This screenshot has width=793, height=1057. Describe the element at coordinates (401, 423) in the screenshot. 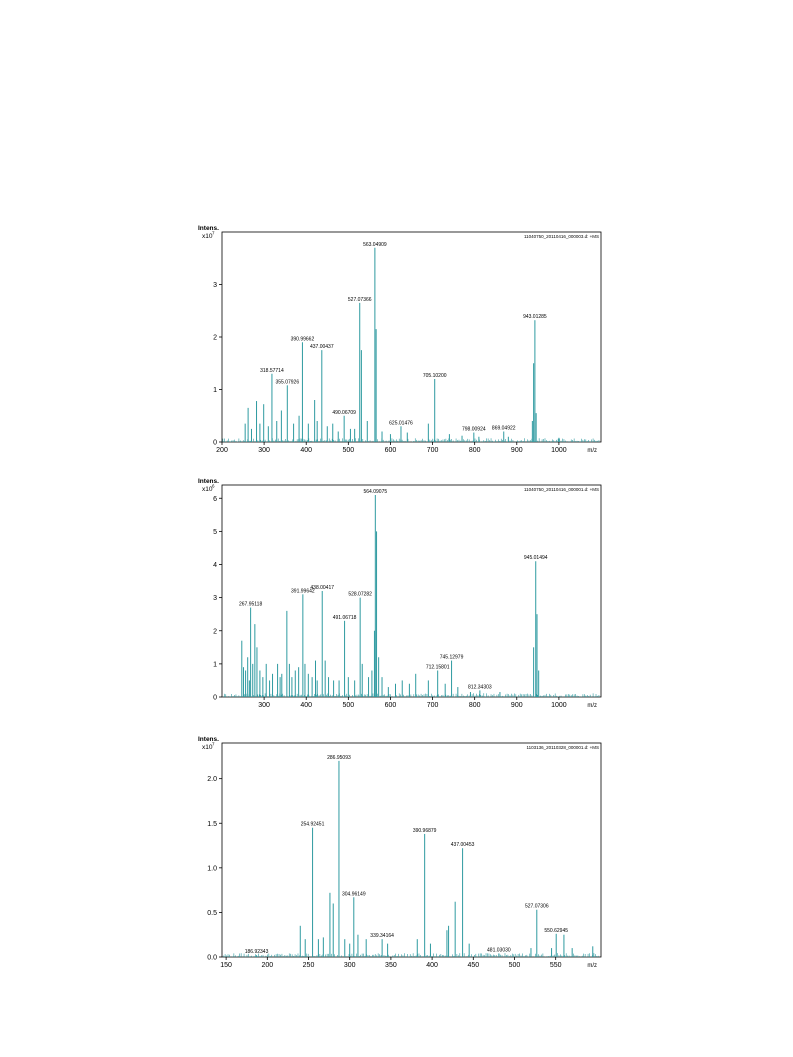

I see `peak-label: 625.01476` at that location.